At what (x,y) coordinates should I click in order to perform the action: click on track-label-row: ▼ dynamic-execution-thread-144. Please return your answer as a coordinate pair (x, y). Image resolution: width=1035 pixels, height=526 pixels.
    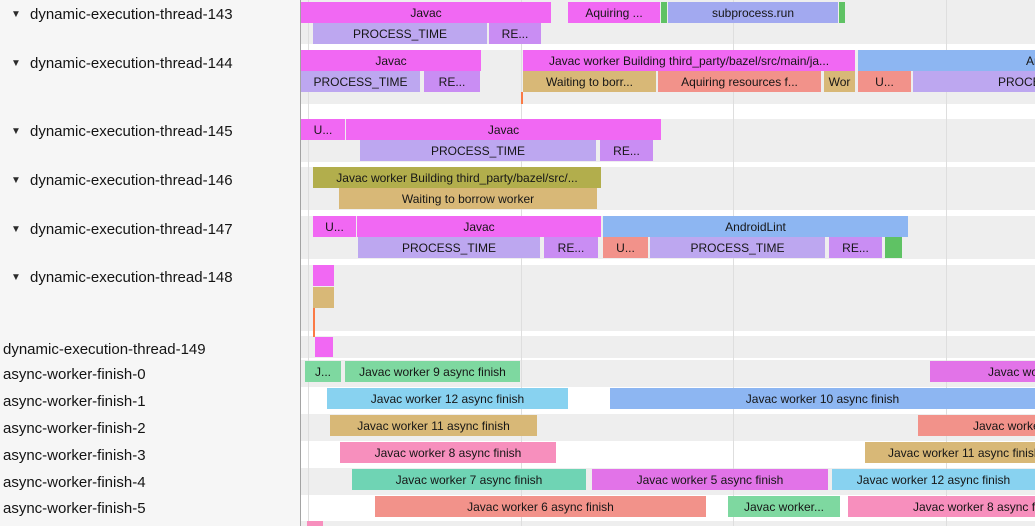
    Looking at the image, I should click on (150, 63).